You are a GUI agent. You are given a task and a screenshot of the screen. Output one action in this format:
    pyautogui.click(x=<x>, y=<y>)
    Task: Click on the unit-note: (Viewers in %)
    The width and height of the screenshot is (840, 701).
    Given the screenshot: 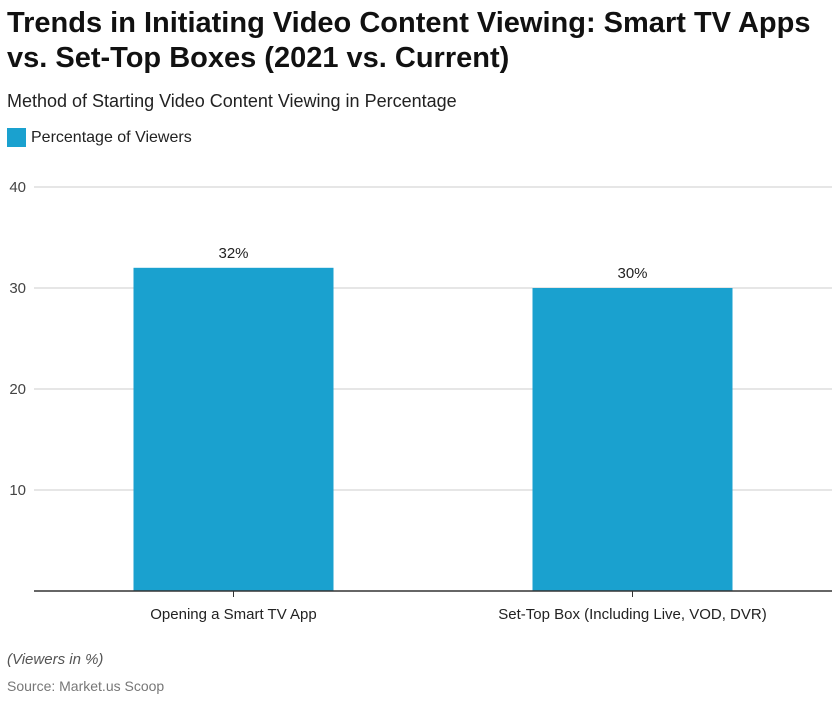 What is the action you would take?
    pyautogui.click(x=55, y=659)
    